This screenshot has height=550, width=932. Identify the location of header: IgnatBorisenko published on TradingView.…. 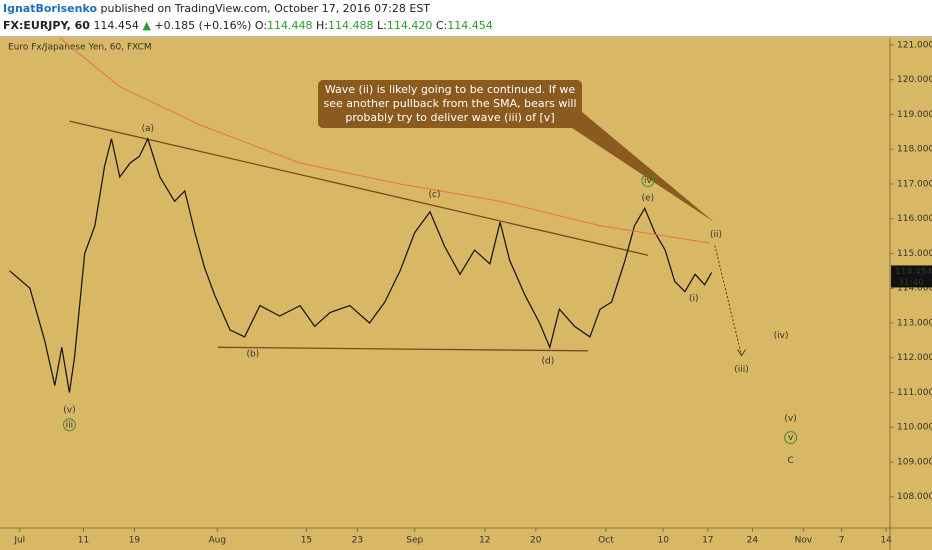
(466, 18).